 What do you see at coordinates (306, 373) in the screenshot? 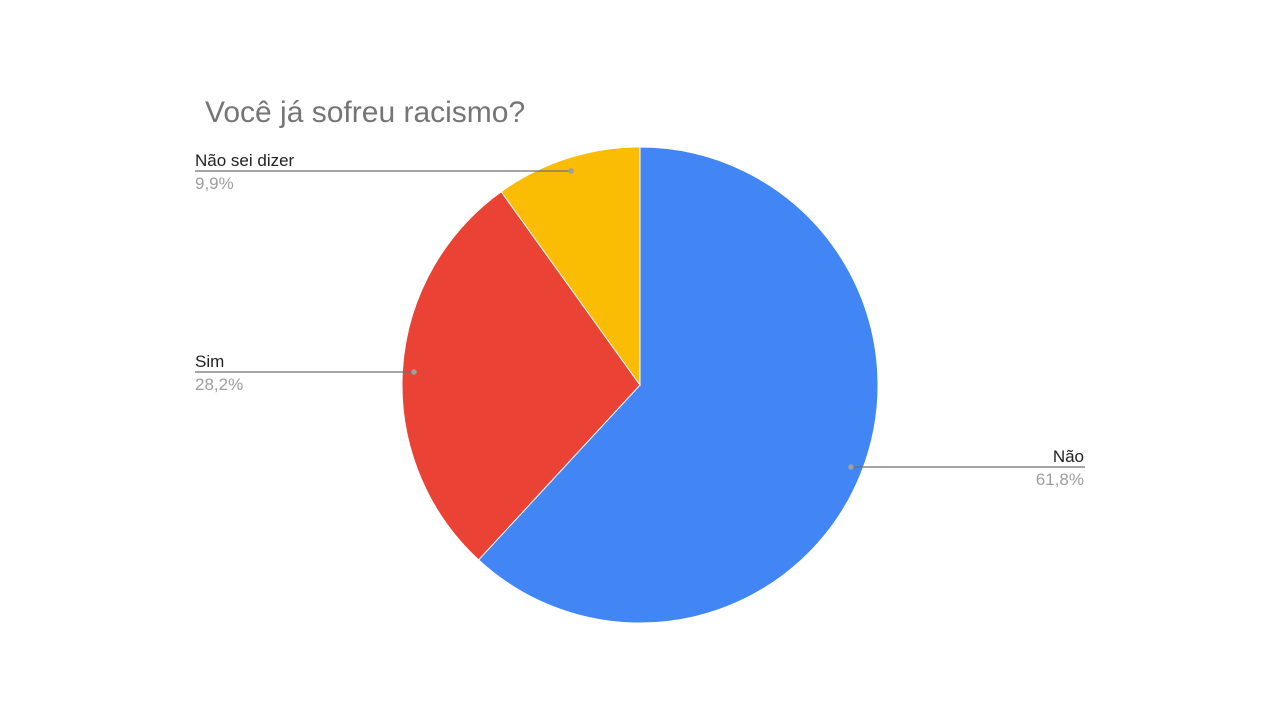
I see `slice-label-group-sim: Sim 28,2%` at bounding box center [306, 373].